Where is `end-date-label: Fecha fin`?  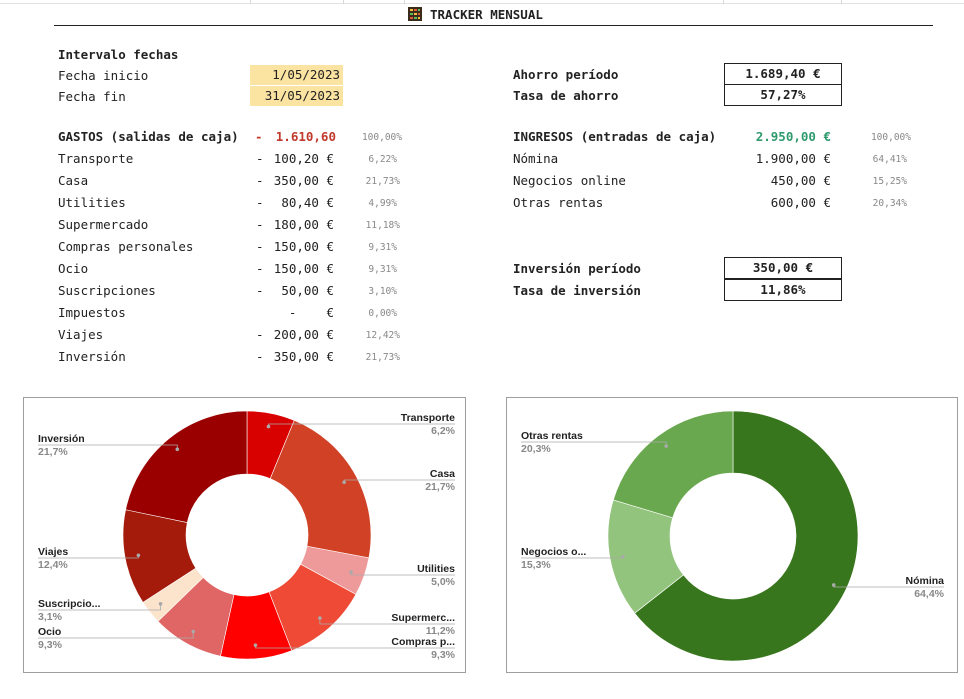 end-date-label: Fecha fin is located at coordinates (92, 96).